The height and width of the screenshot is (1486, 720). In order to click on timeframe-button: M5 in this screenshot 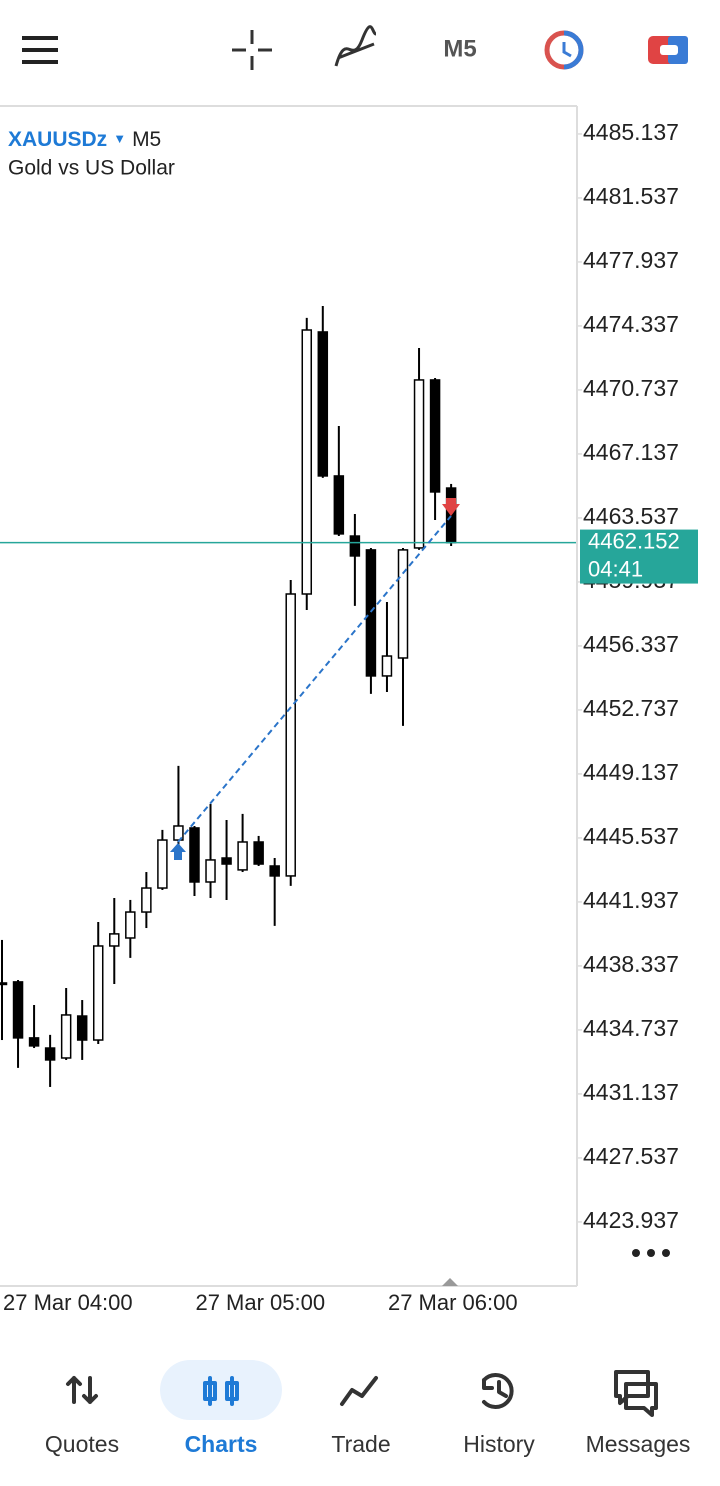, I will do `click(459, 48)`.